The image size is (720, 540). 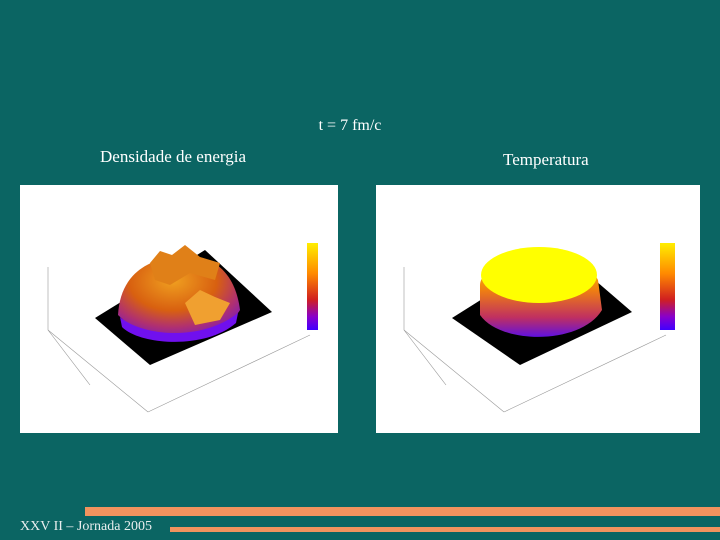 I want to click on panel-caption: Densidade de energia, so click(x=173, y=156).